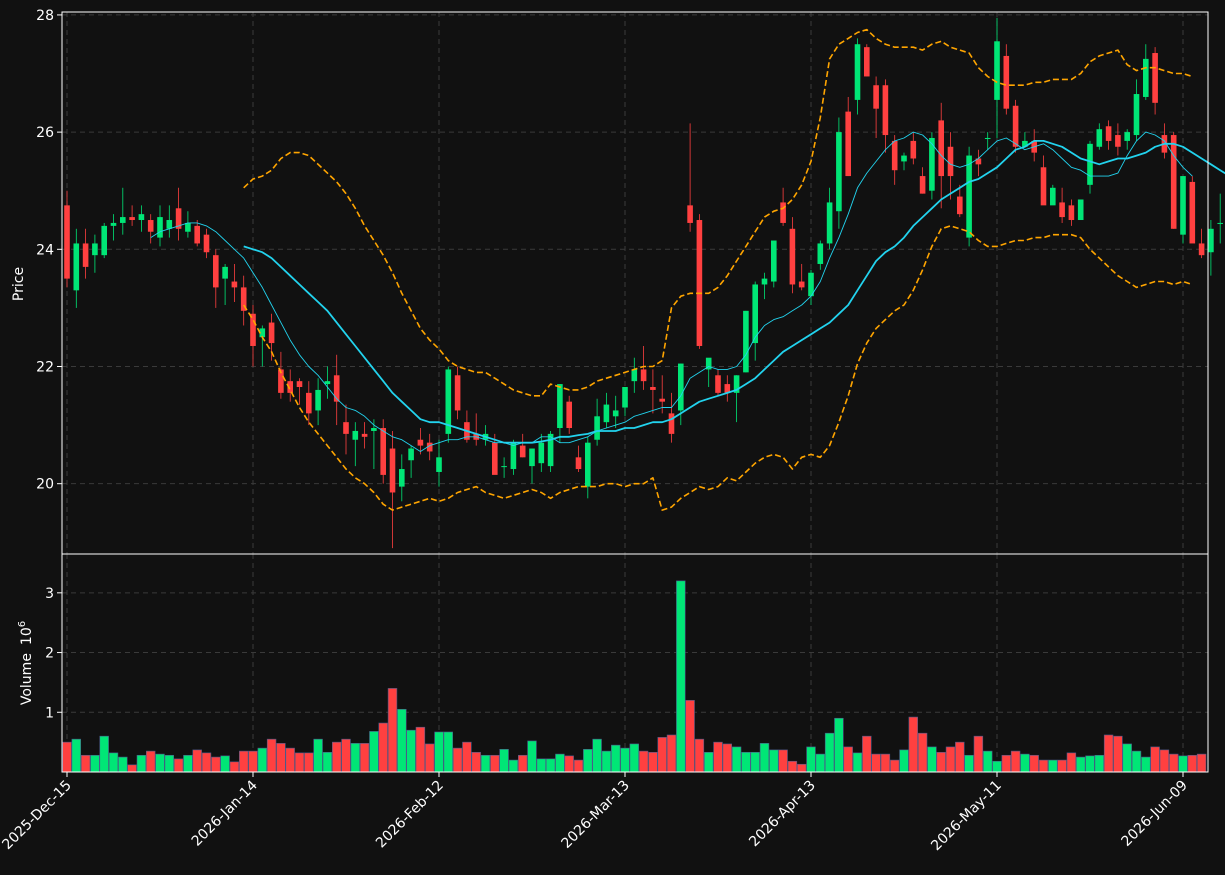 The height and width of the screenshot is (875, 1225). Describe the element at coordinates (782, 814) in the screenshot. I see `x-tick-label: 2026-Apr-13` at that location.